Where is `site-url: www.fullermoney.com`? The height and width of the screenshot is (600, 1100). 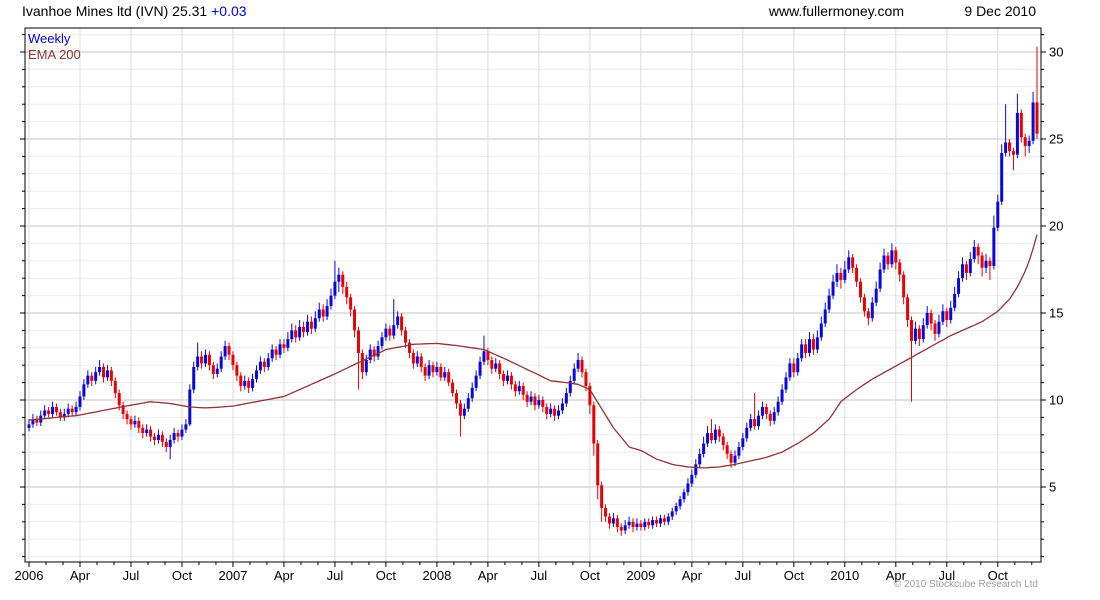 site-url: www.fullermoney.com is located at coordinates (836, 11).